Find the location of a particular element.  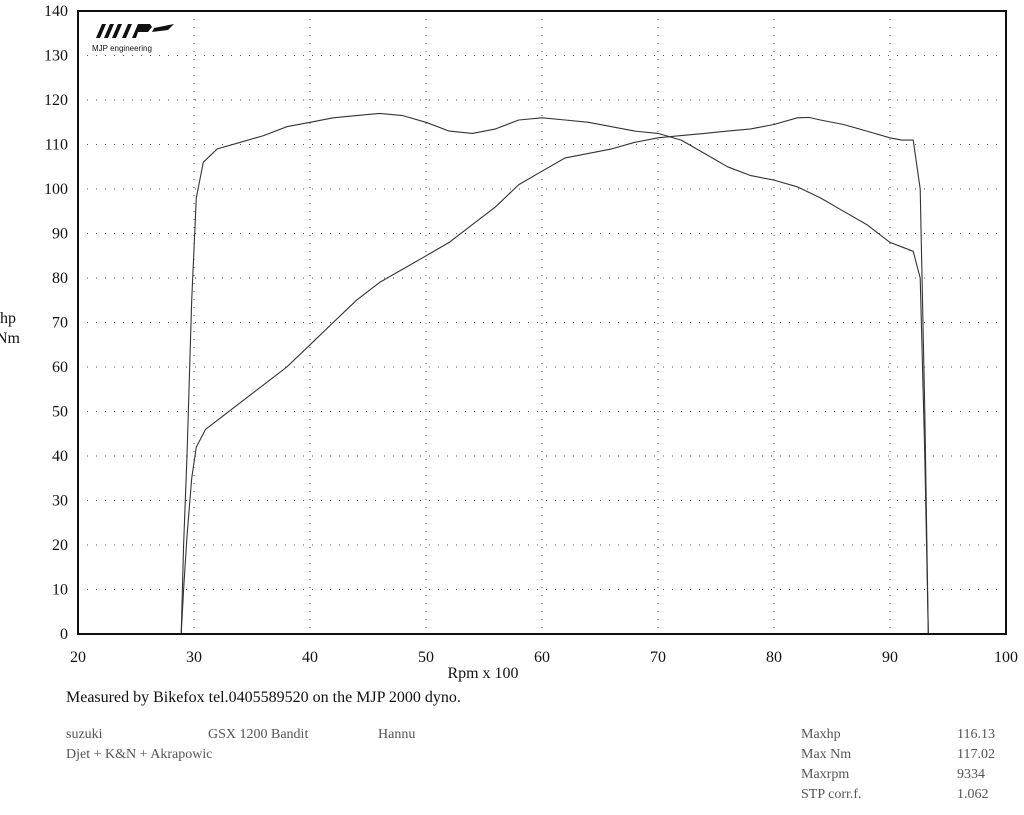

x-tick-label: 40 is located at coordinates (310, 657).